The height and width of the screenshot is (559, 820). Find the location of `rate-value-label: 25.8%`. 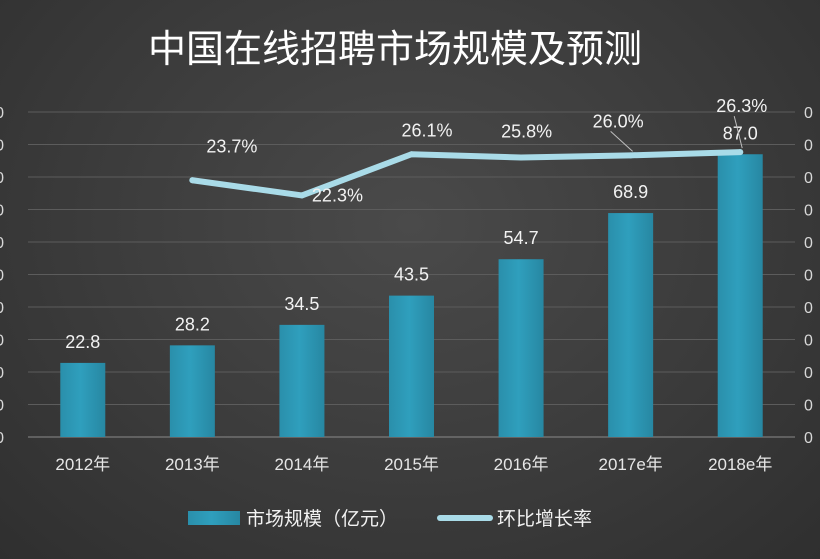

rate-value-label: 25.8% is located at coordinates (526, 132).